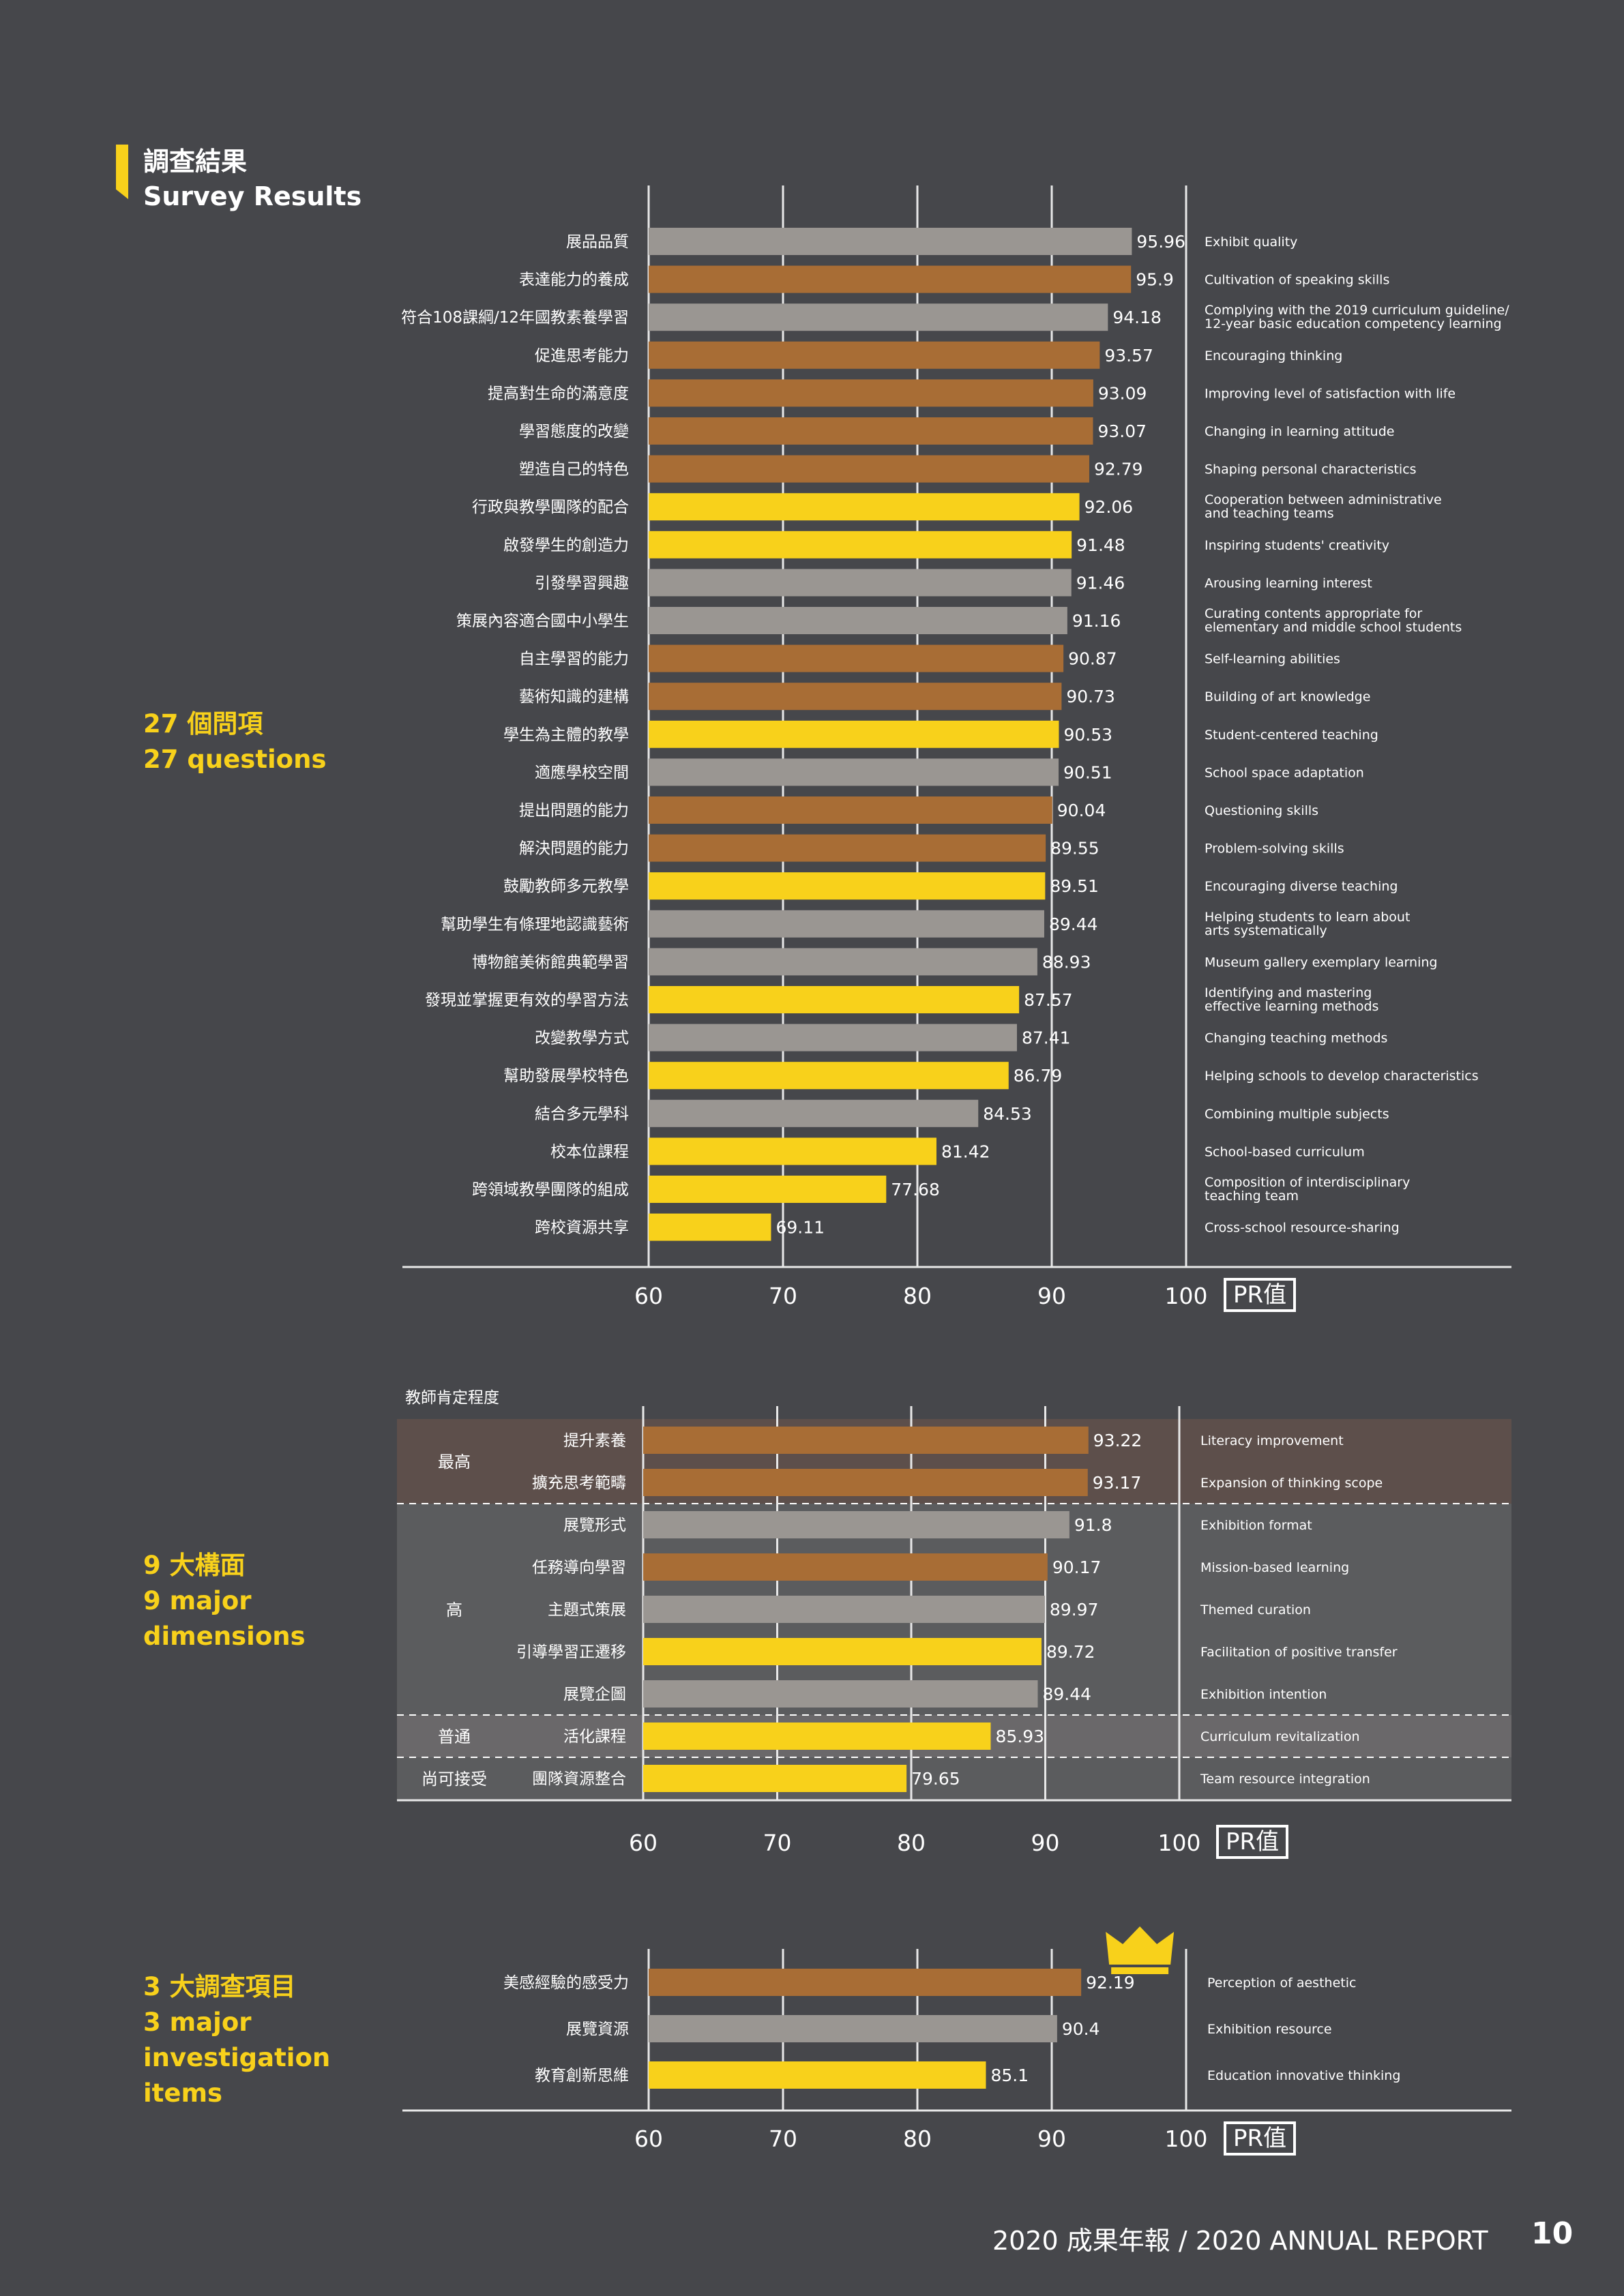 The height and width of the screenshot is (2296, 1624). I want to click on bar-category-zh: 團隊資源整合, so click(579, 1779).